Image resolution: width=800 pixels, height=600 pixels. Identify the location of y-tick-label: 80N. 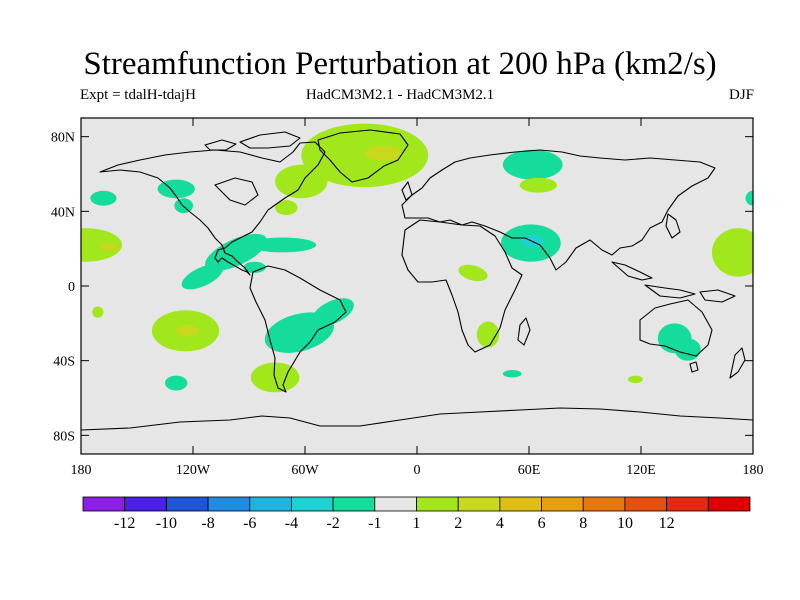
(63, 138).